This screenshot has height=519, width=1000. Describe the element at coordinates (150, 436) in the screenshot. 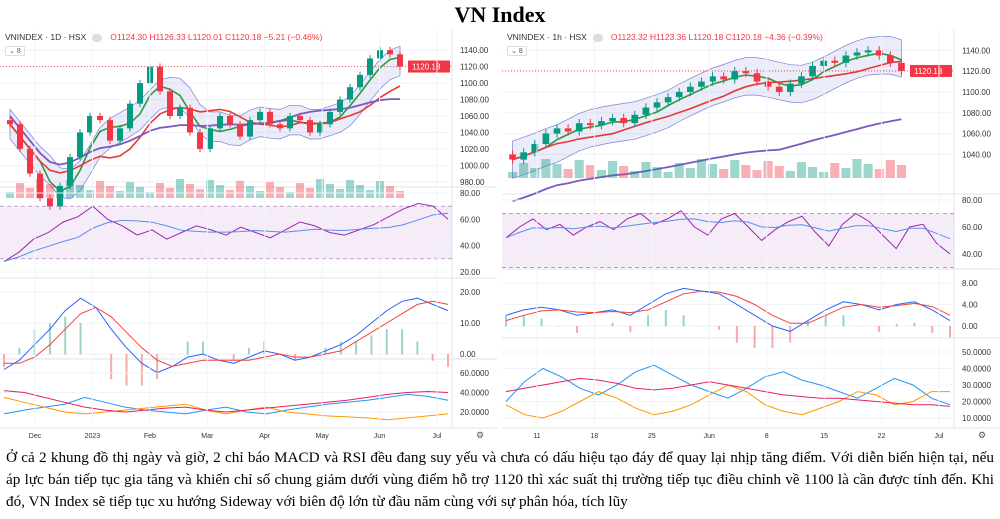

I see `x-tick-label: Feb` at that location.